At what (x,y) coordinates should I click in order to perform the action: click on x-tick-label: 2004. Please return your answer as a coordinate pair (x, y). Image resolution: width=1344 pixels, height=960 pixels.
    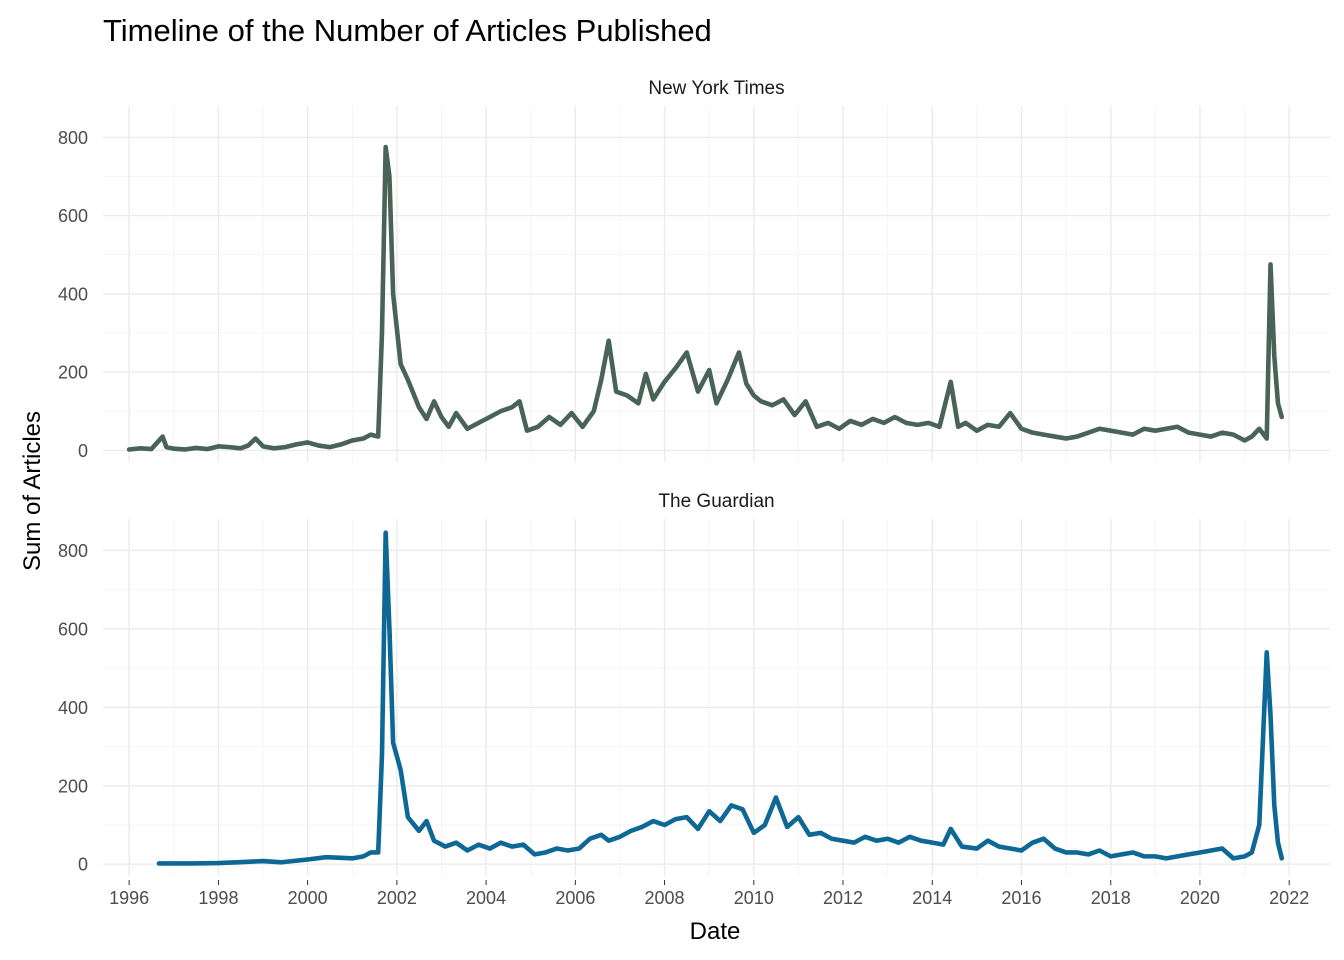
    Looking at the image, I should click on (486, 898).